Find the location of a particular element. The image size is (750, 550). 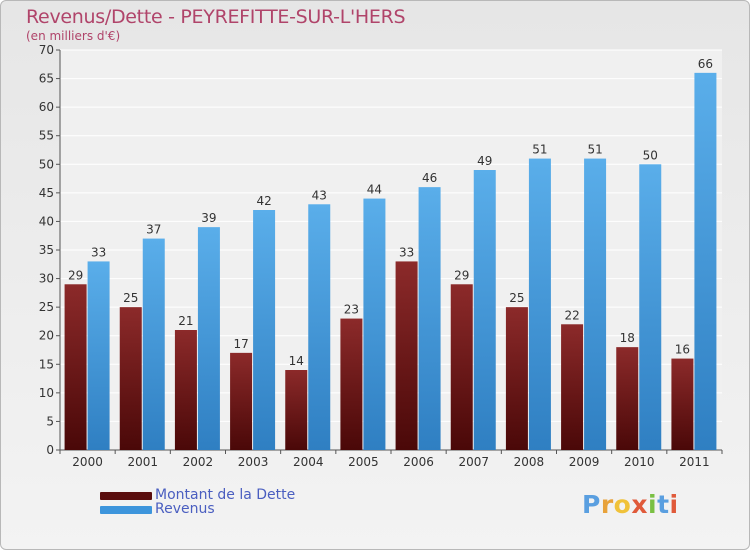

data-label-revenus: 66 is located at coordinates (705, 64).